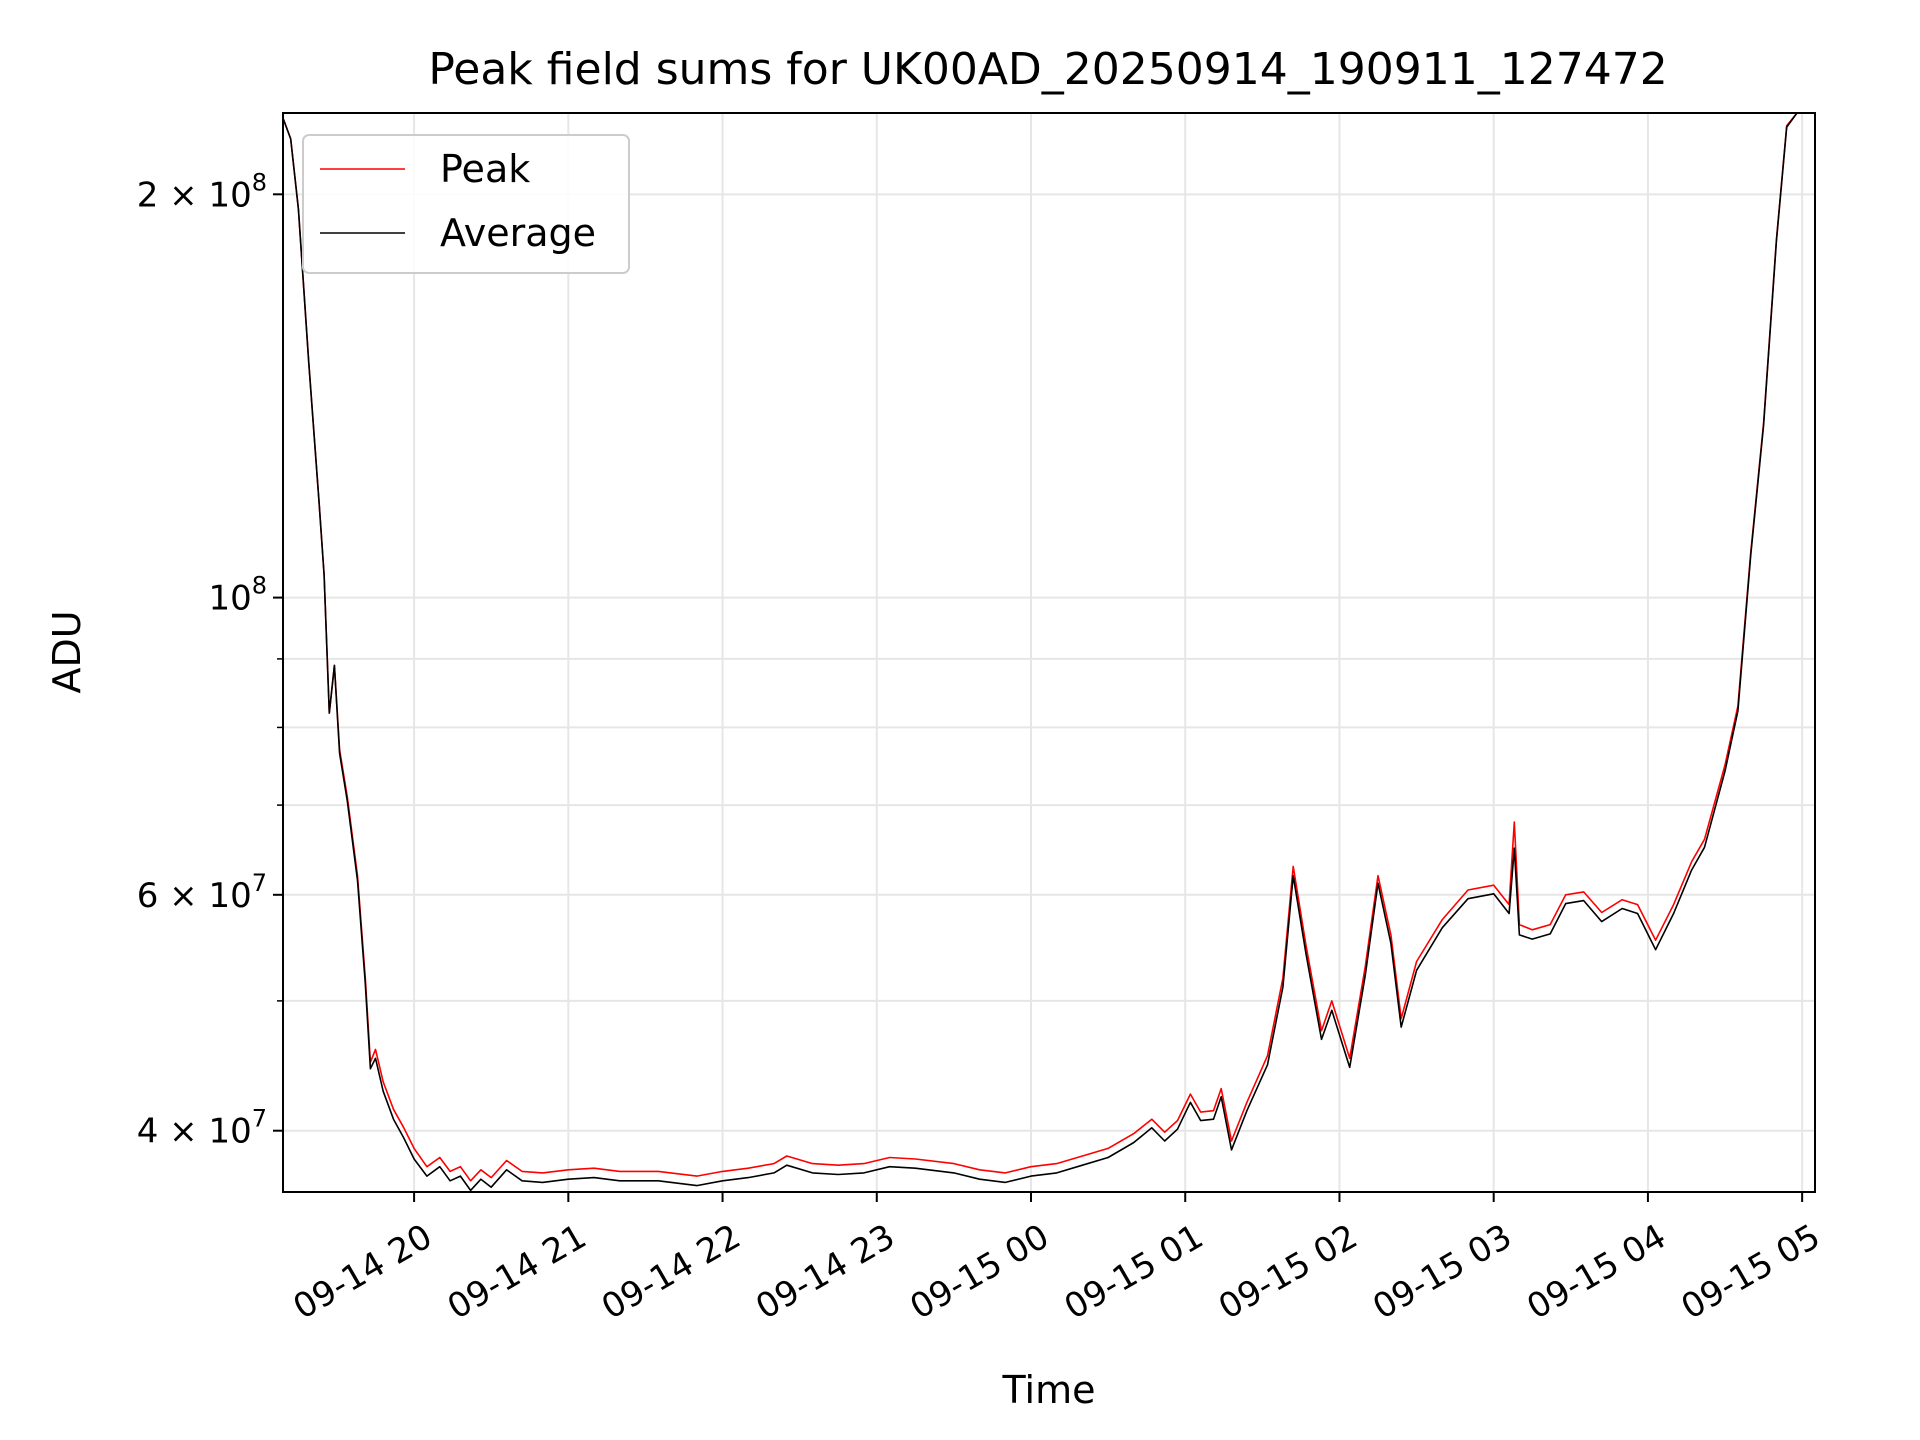 This screenshot has width=1920, height=1440. I want to click on x-axis-label: Time, so click(1049, 1390).